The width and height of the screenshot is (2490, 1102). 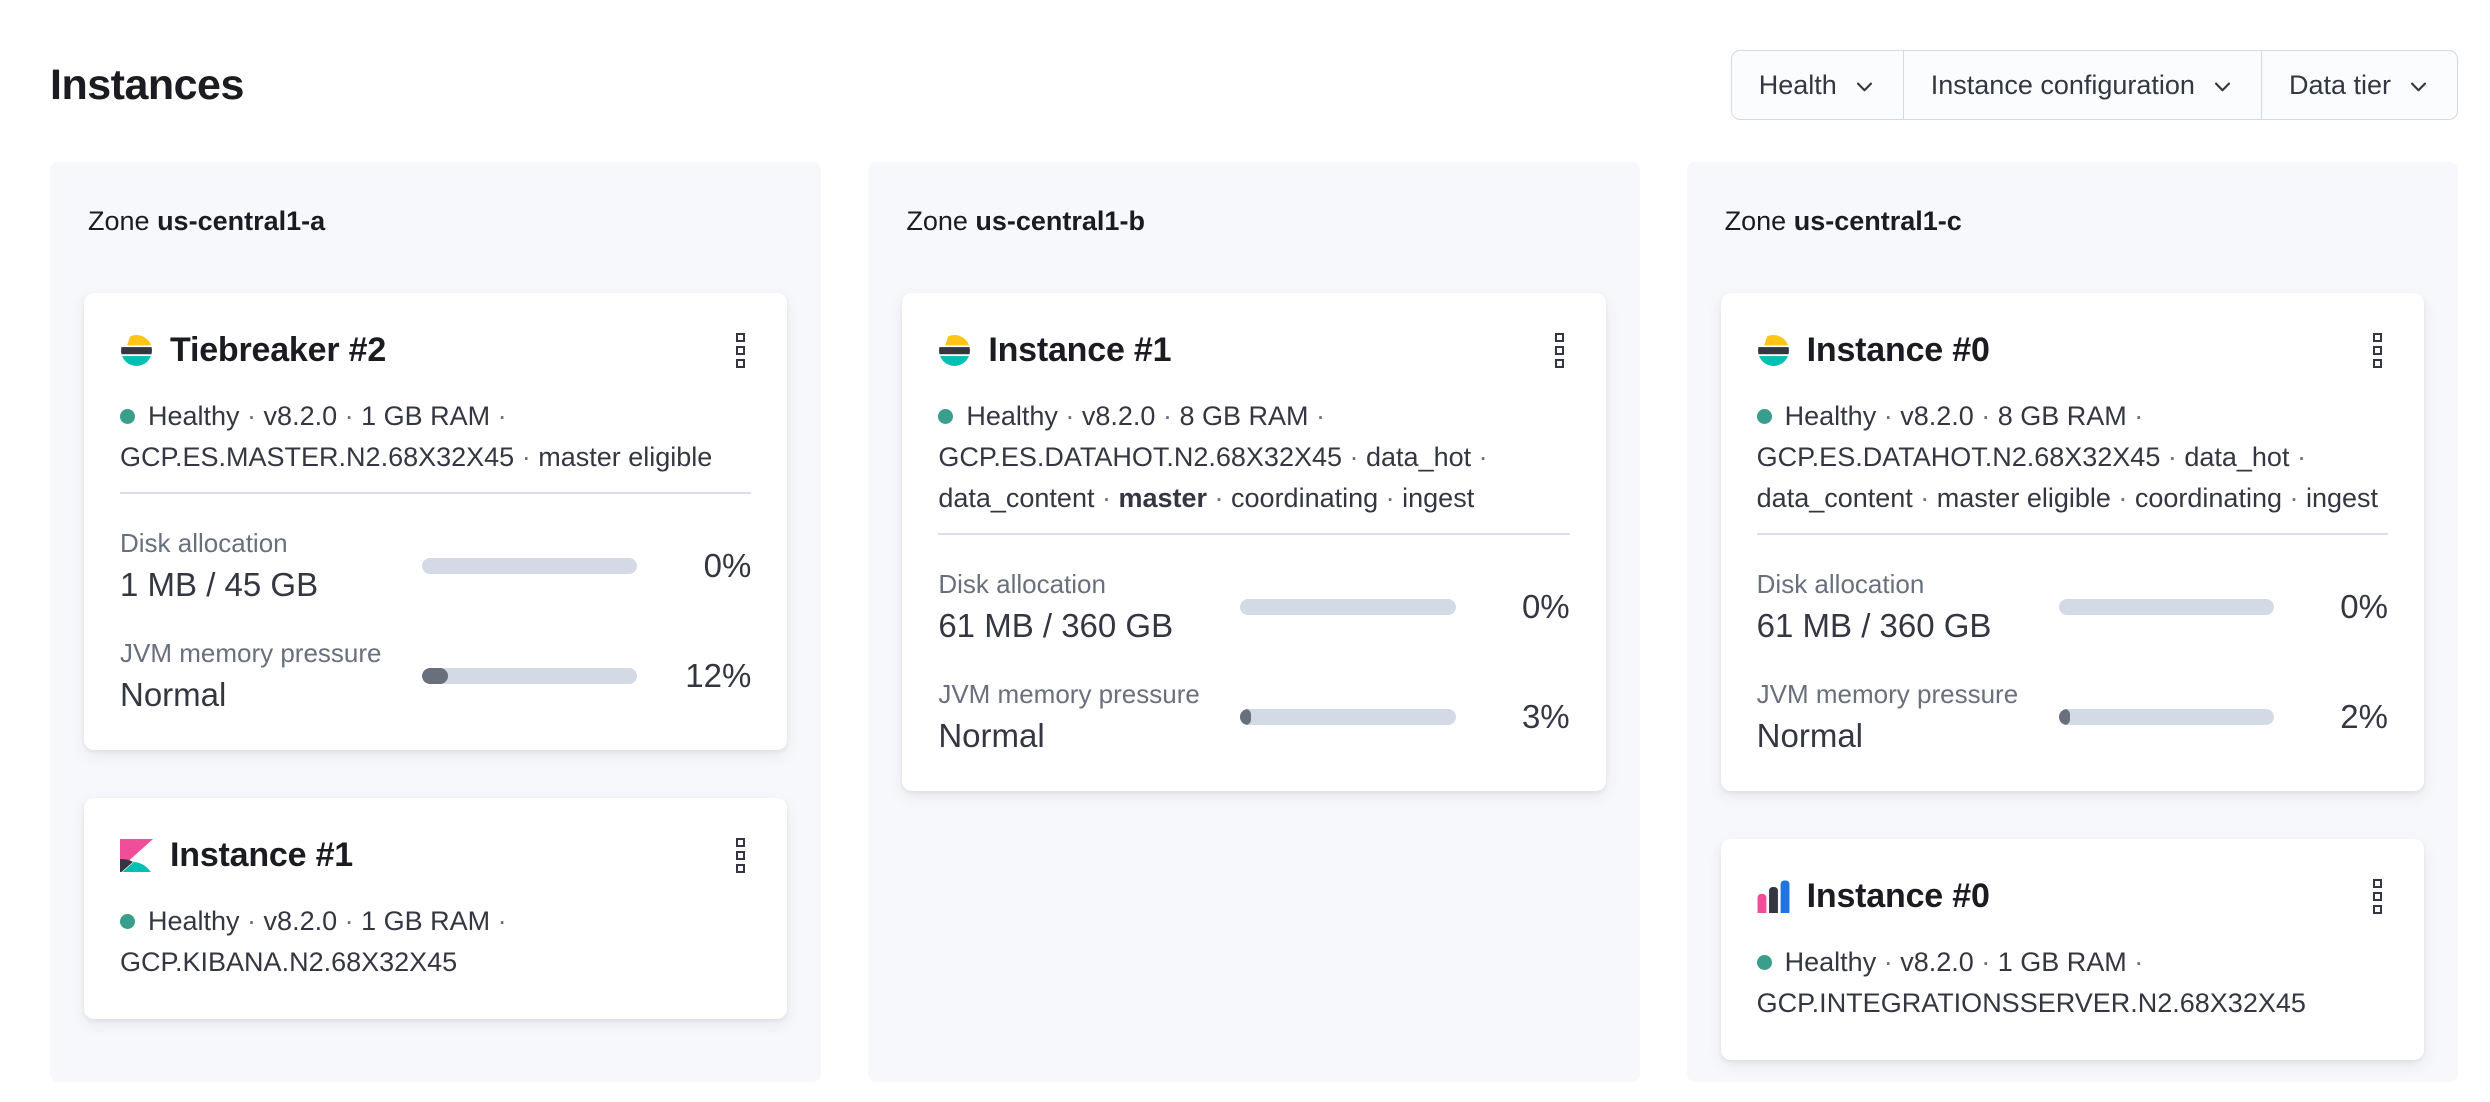 What do you see at coordinates (278, 350) in the screenshot?
I see `instance-card-title: Tiebreaker #2` at bounding box center [278, 350].